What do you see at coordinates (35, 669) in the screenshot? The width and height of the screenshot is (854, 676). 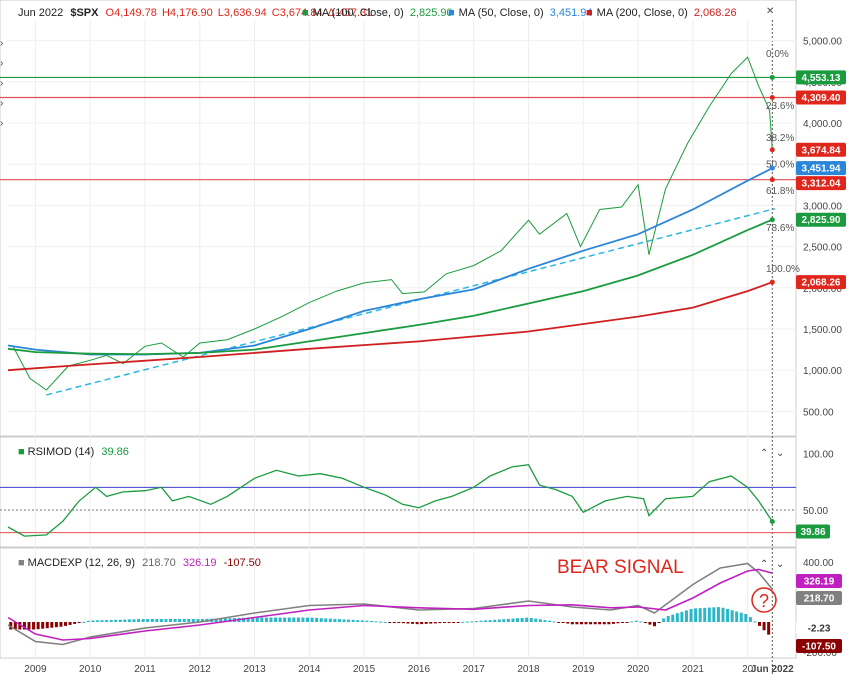 I see `x-tick-label: 2009` at bounding box center [35, 669].